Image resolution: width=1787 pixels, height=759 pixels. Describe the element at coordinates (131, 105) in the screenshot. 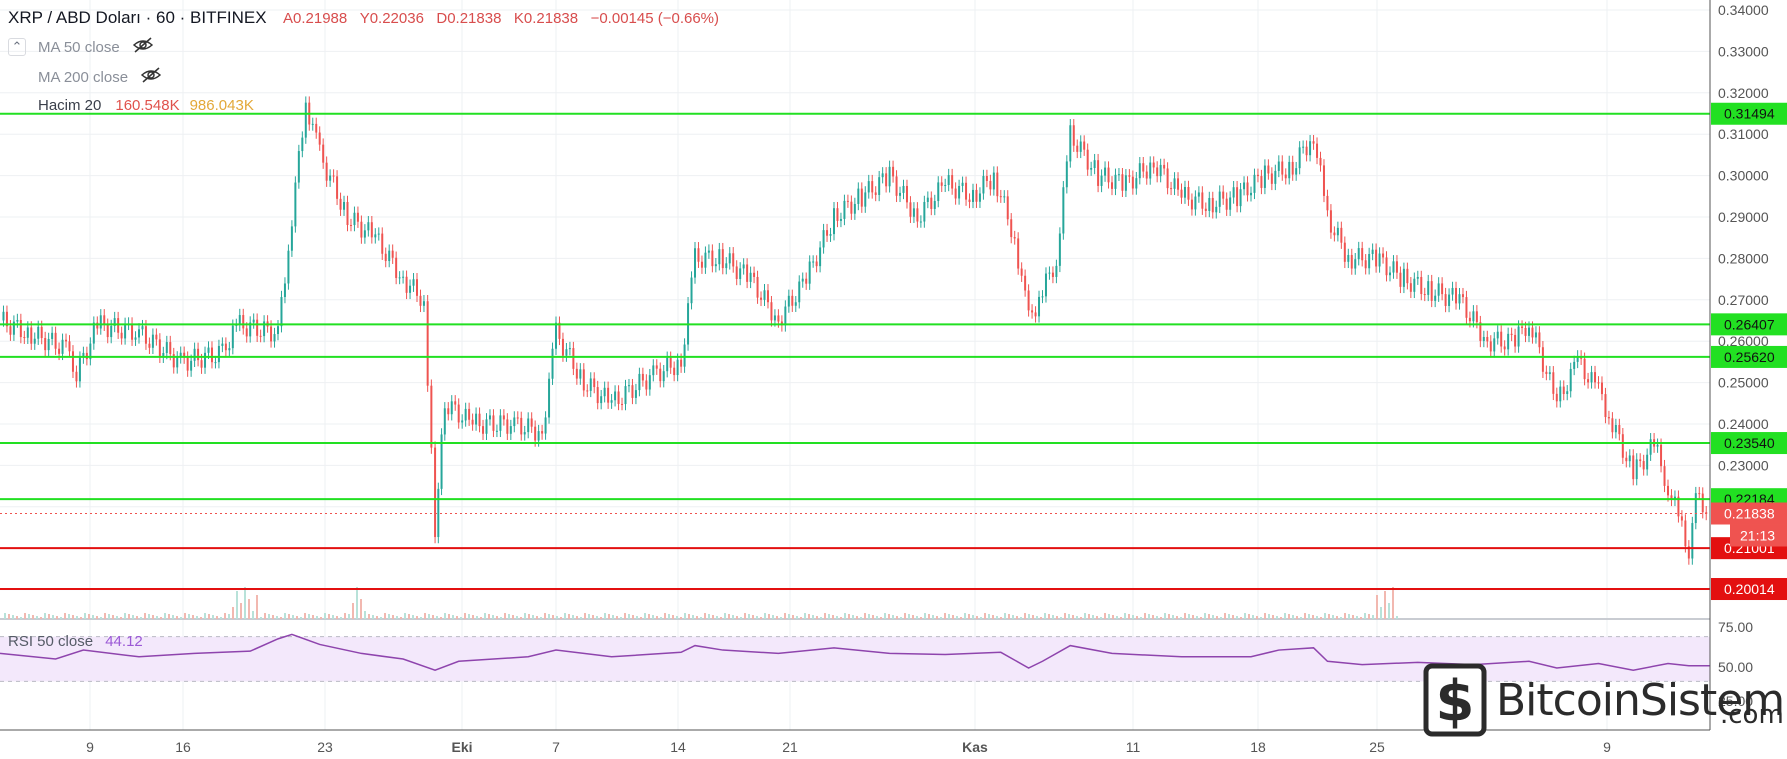

I see `volume-legend: Hacim 20 160.548K 986.043K` at that location.